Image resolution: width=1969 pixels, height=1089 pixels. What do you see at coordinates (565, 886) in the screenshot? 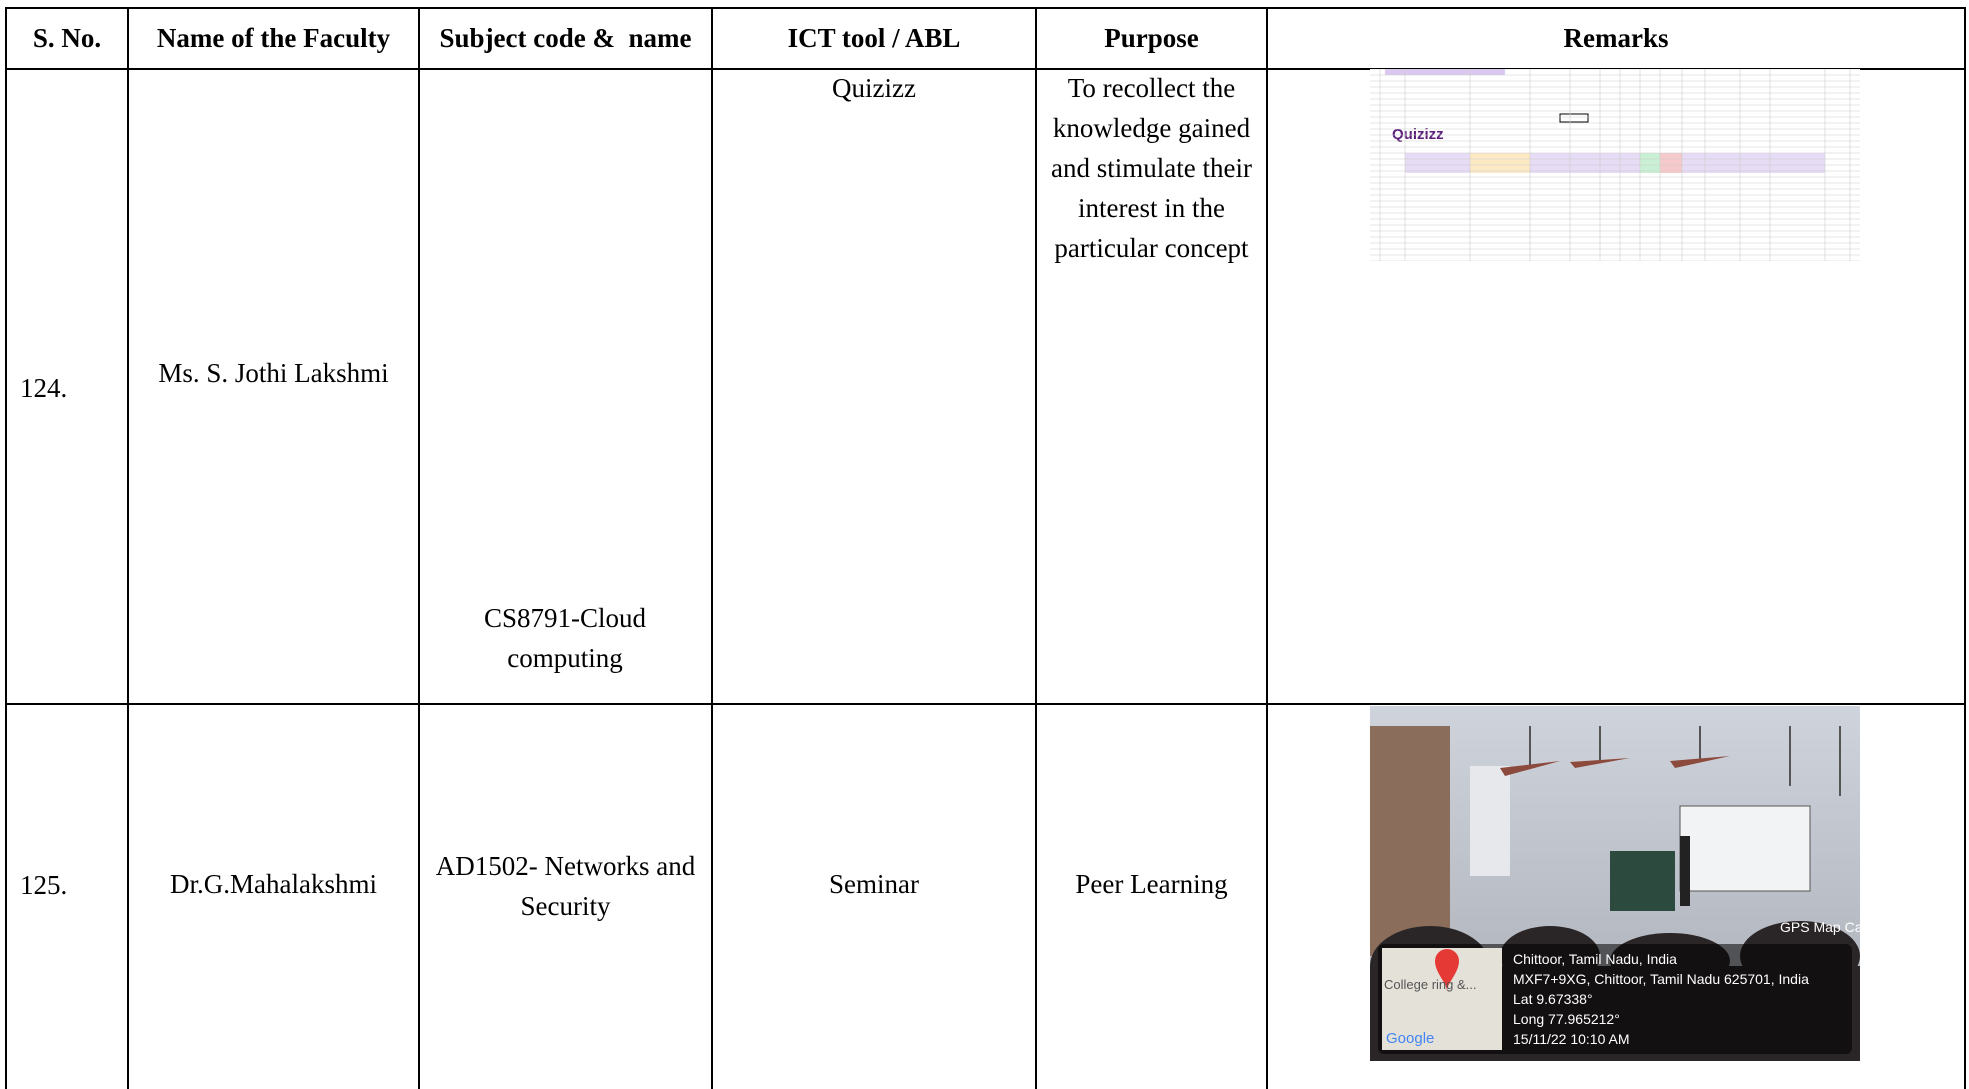
I see `cell: AD1502- Networks and Security` at bounding box center [565, 886].